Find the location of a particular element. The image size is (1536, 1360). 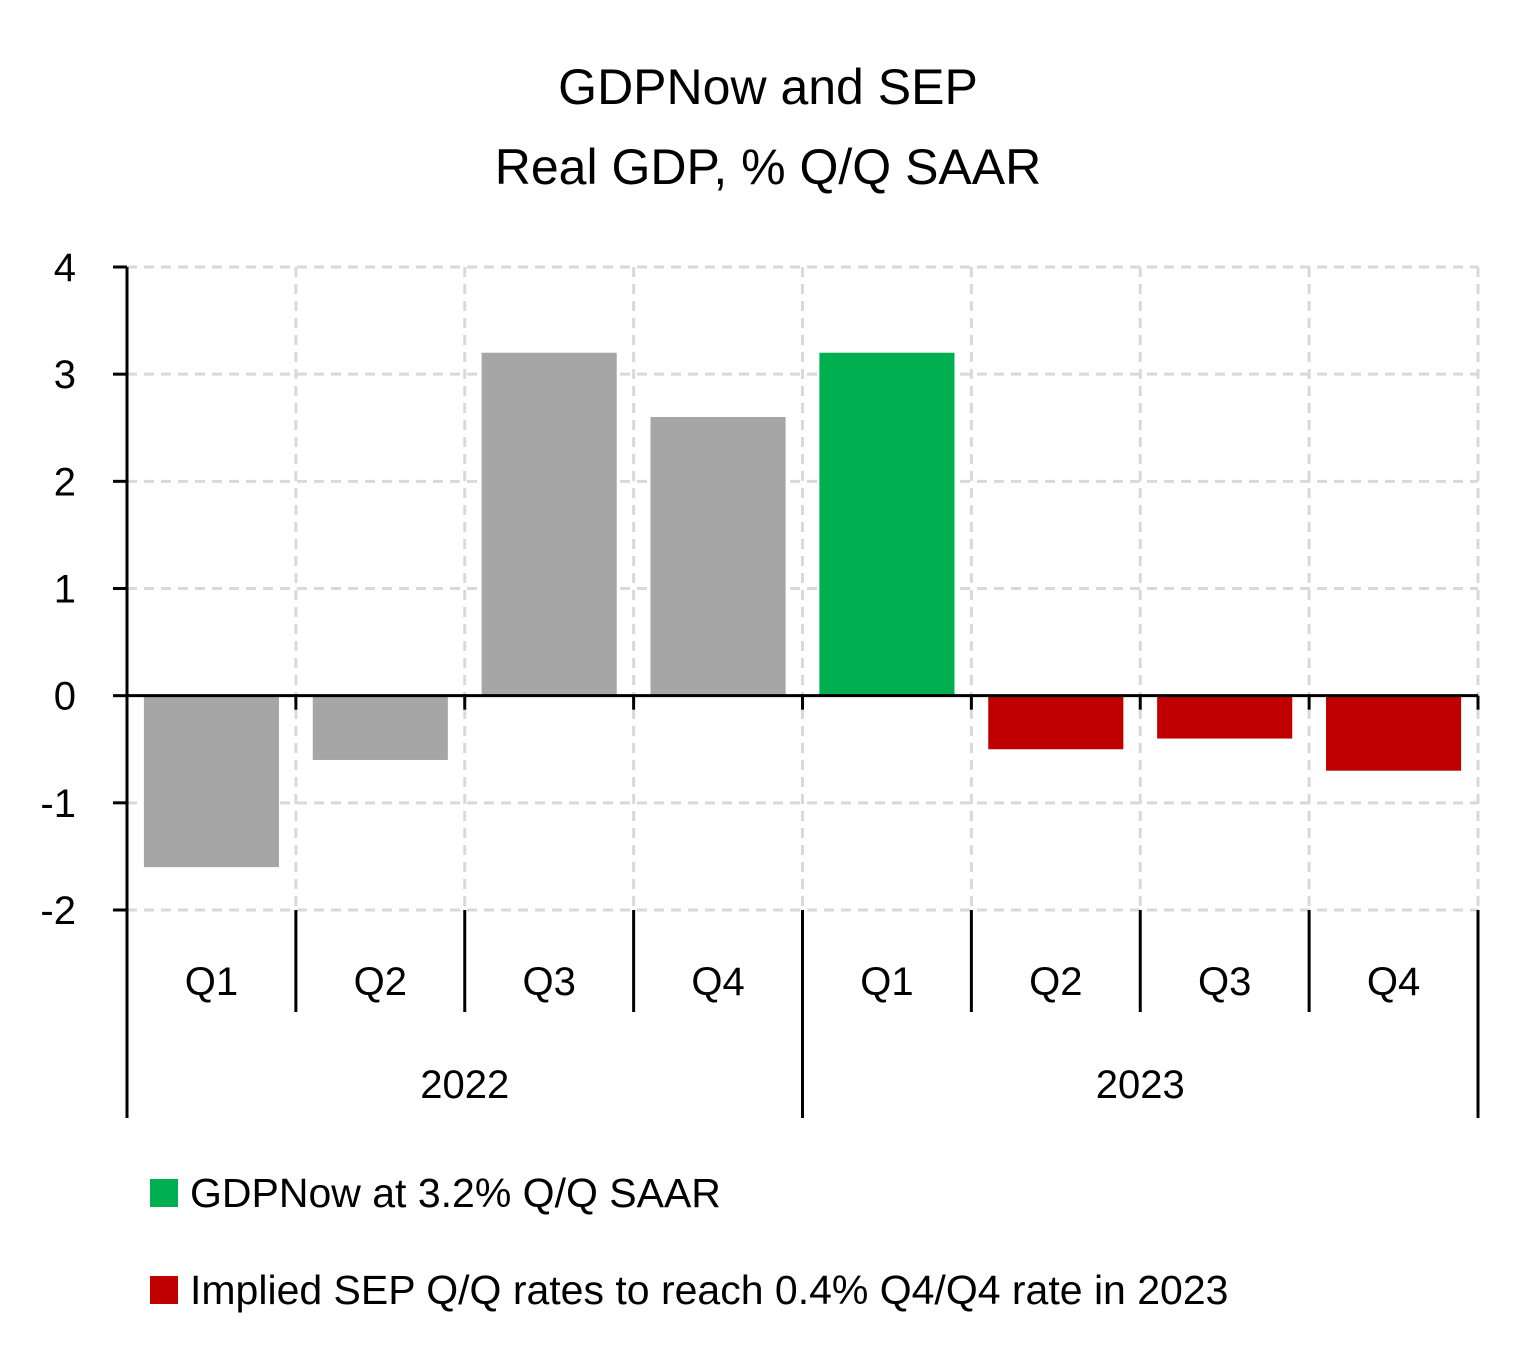

y-tick-label: 2 is located at coordinates (65, 482).